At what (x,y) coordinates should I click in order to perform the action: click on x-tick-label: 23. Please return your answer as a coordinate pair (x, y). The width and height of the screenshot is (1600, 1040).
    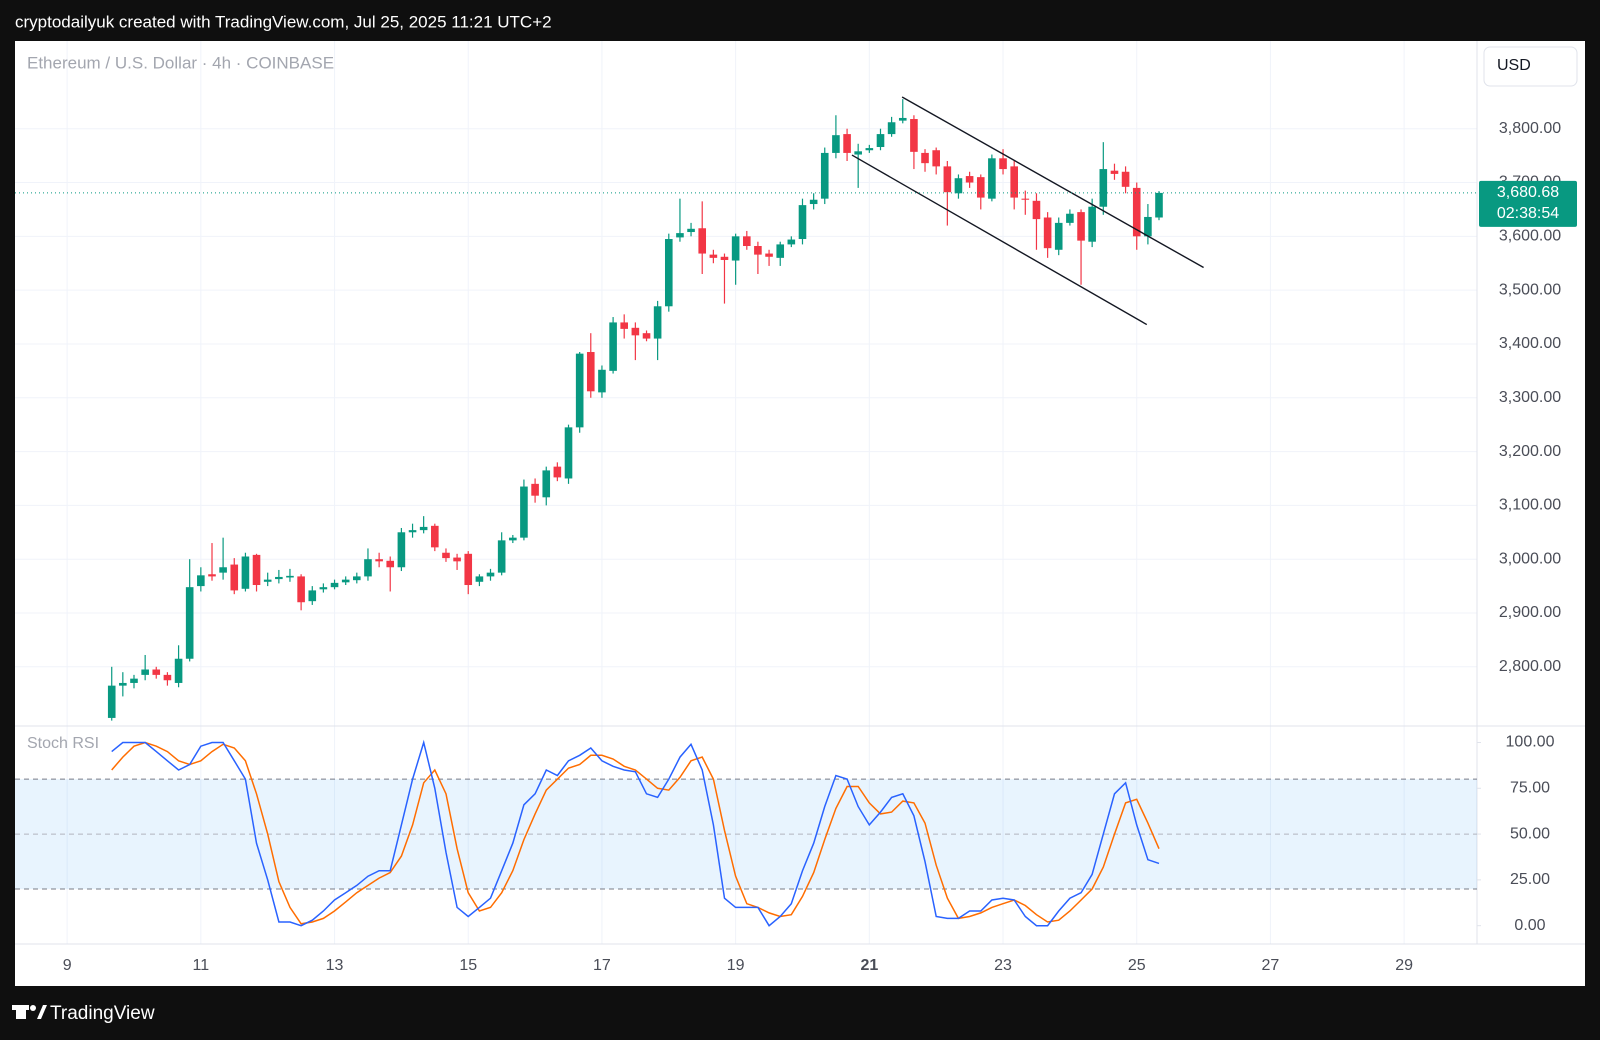
    Looking at the image, I should click on (1003, 965).